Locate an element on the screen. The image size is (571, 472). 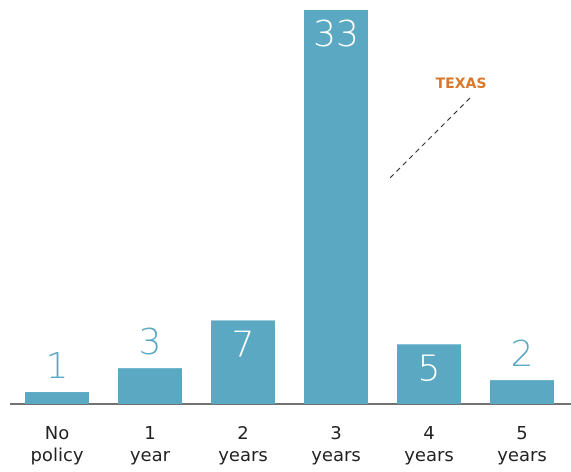
annotation-line is located at coordinates (430, 138).